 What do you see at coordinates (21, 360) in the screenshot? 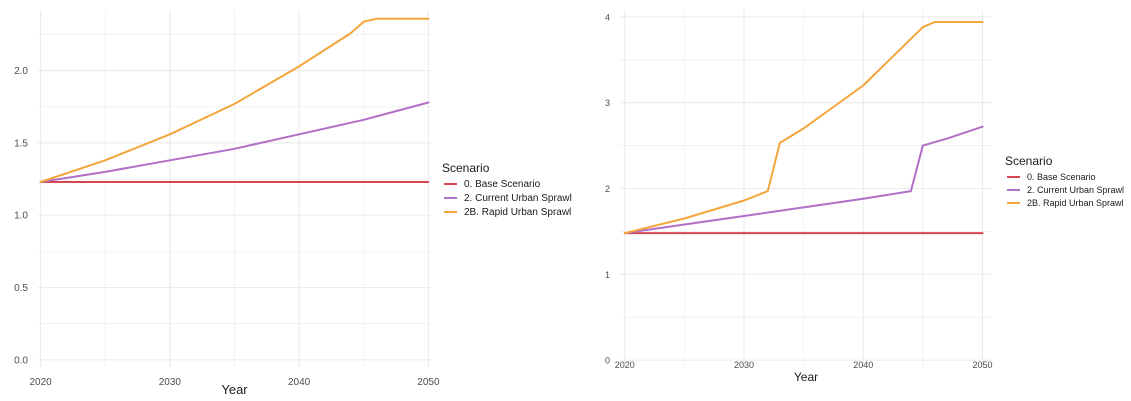
I see `y-tick-label: 0.0` at bounding box center [21, 360].